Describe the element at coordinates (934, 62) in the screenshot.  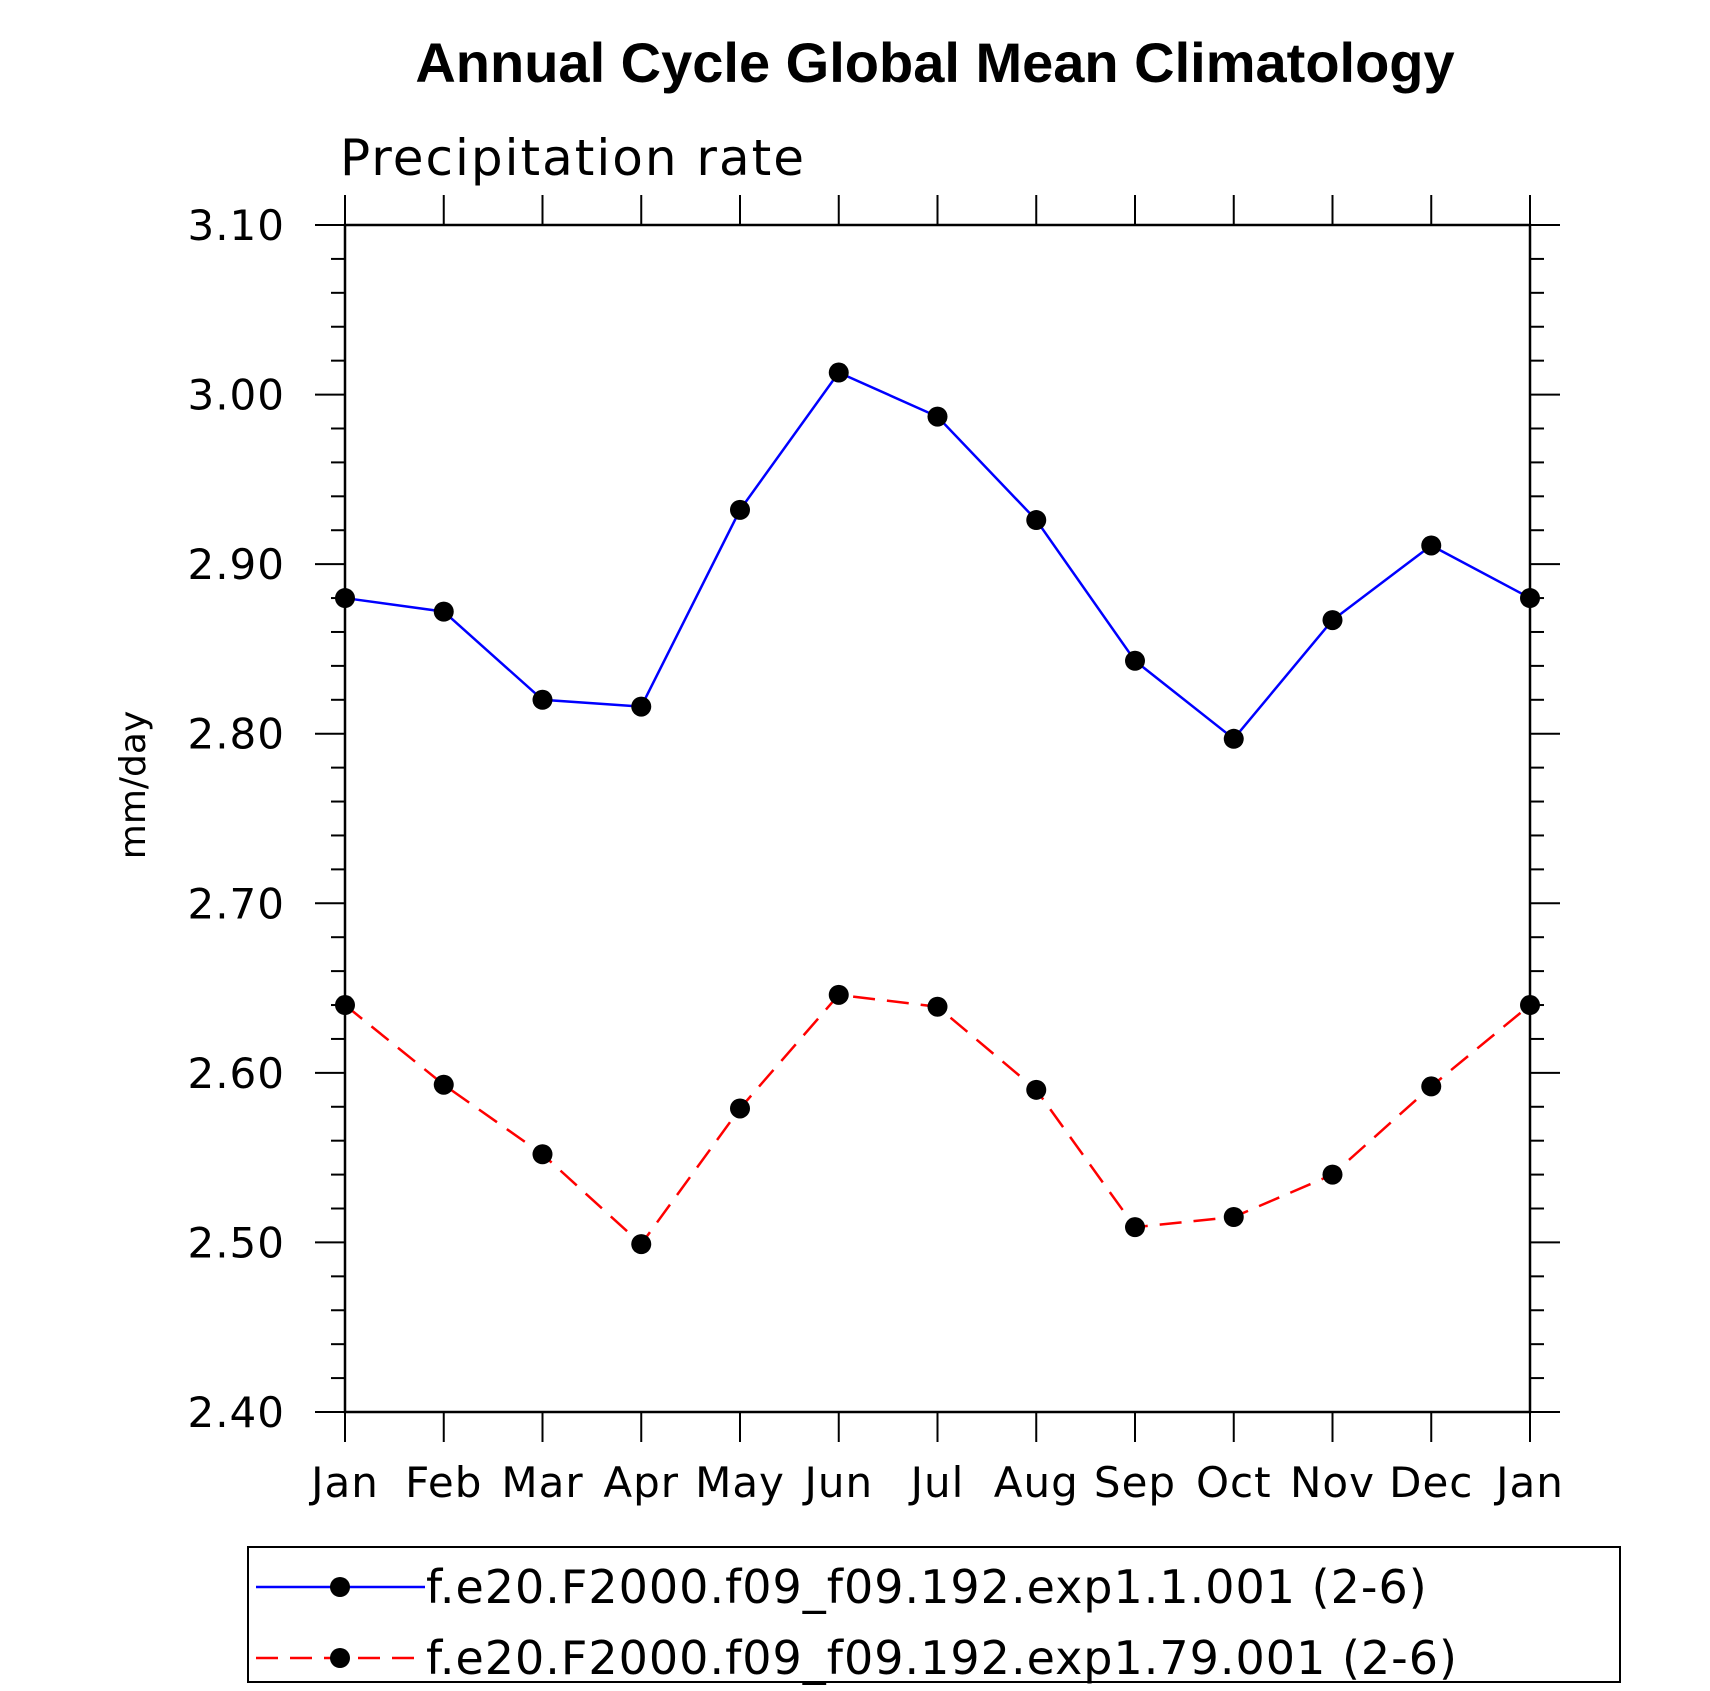
I see `chart-title: Annual Cycle Global Mean Climatology` at that location.